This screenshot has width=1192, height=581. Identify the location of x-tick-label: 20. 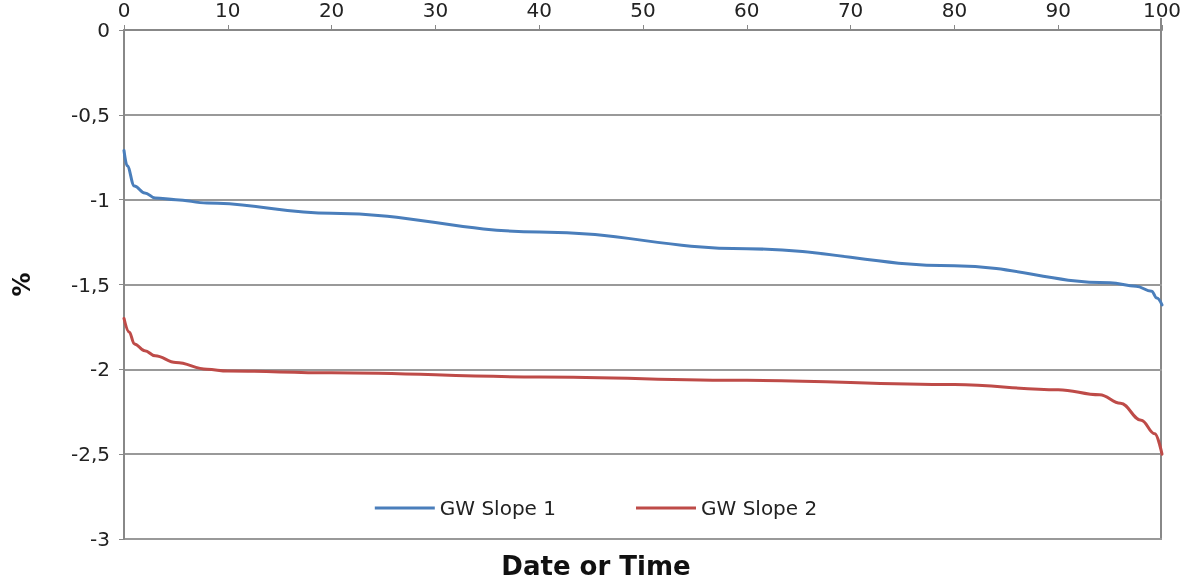
(331, 11).